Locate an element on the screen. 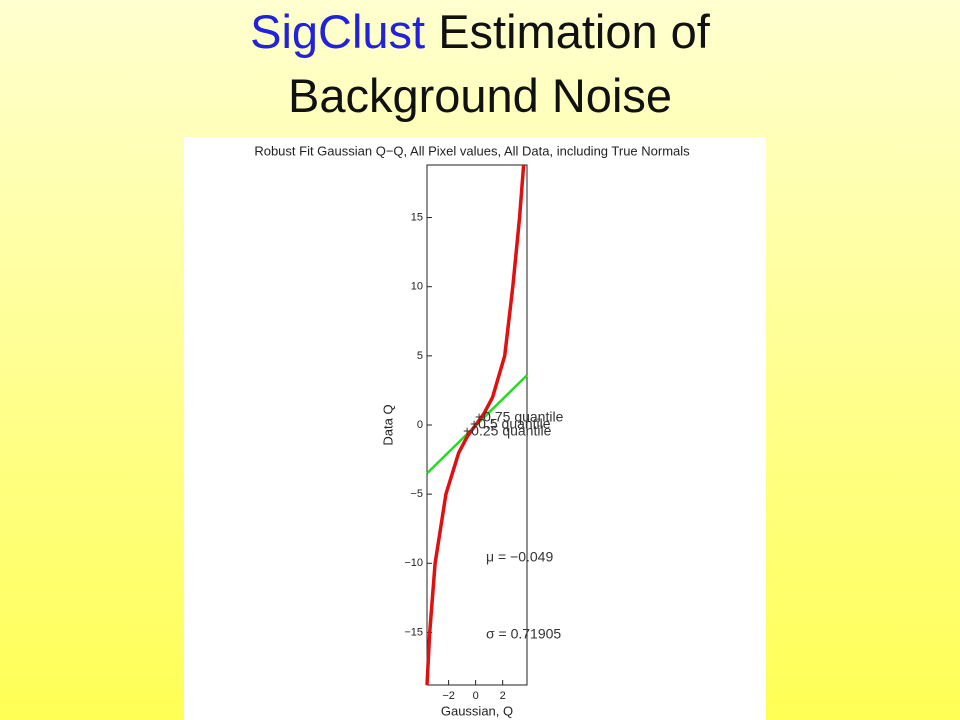  x-axis-label: Gaussian, Q is located at coordinates (477, 710).